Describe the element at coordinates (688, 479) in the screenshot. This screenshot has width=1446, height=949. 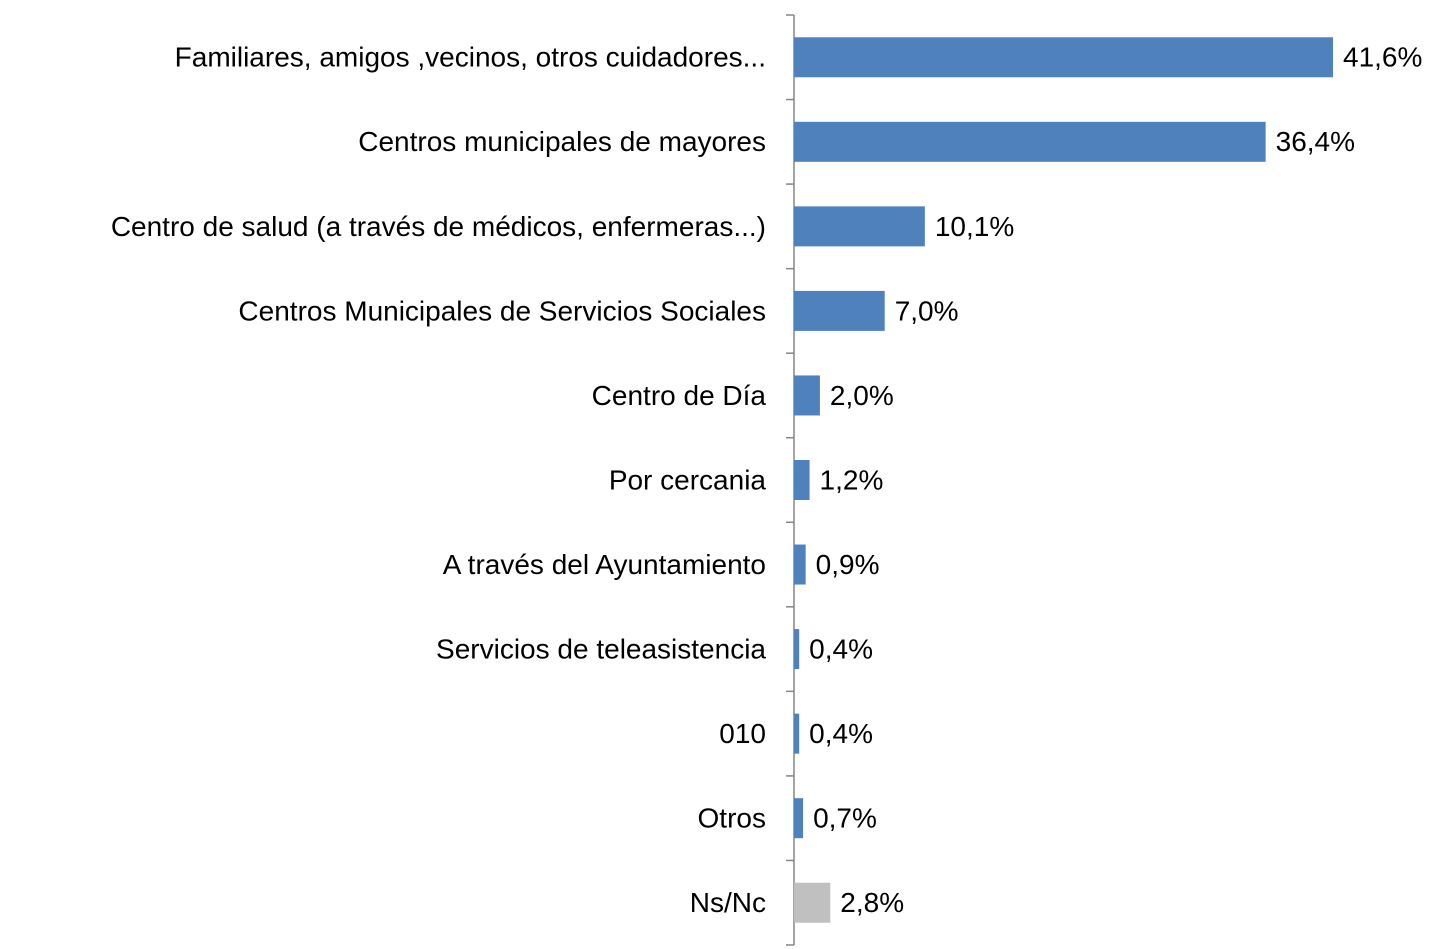
I see `category-label: Por cercania` at that location.